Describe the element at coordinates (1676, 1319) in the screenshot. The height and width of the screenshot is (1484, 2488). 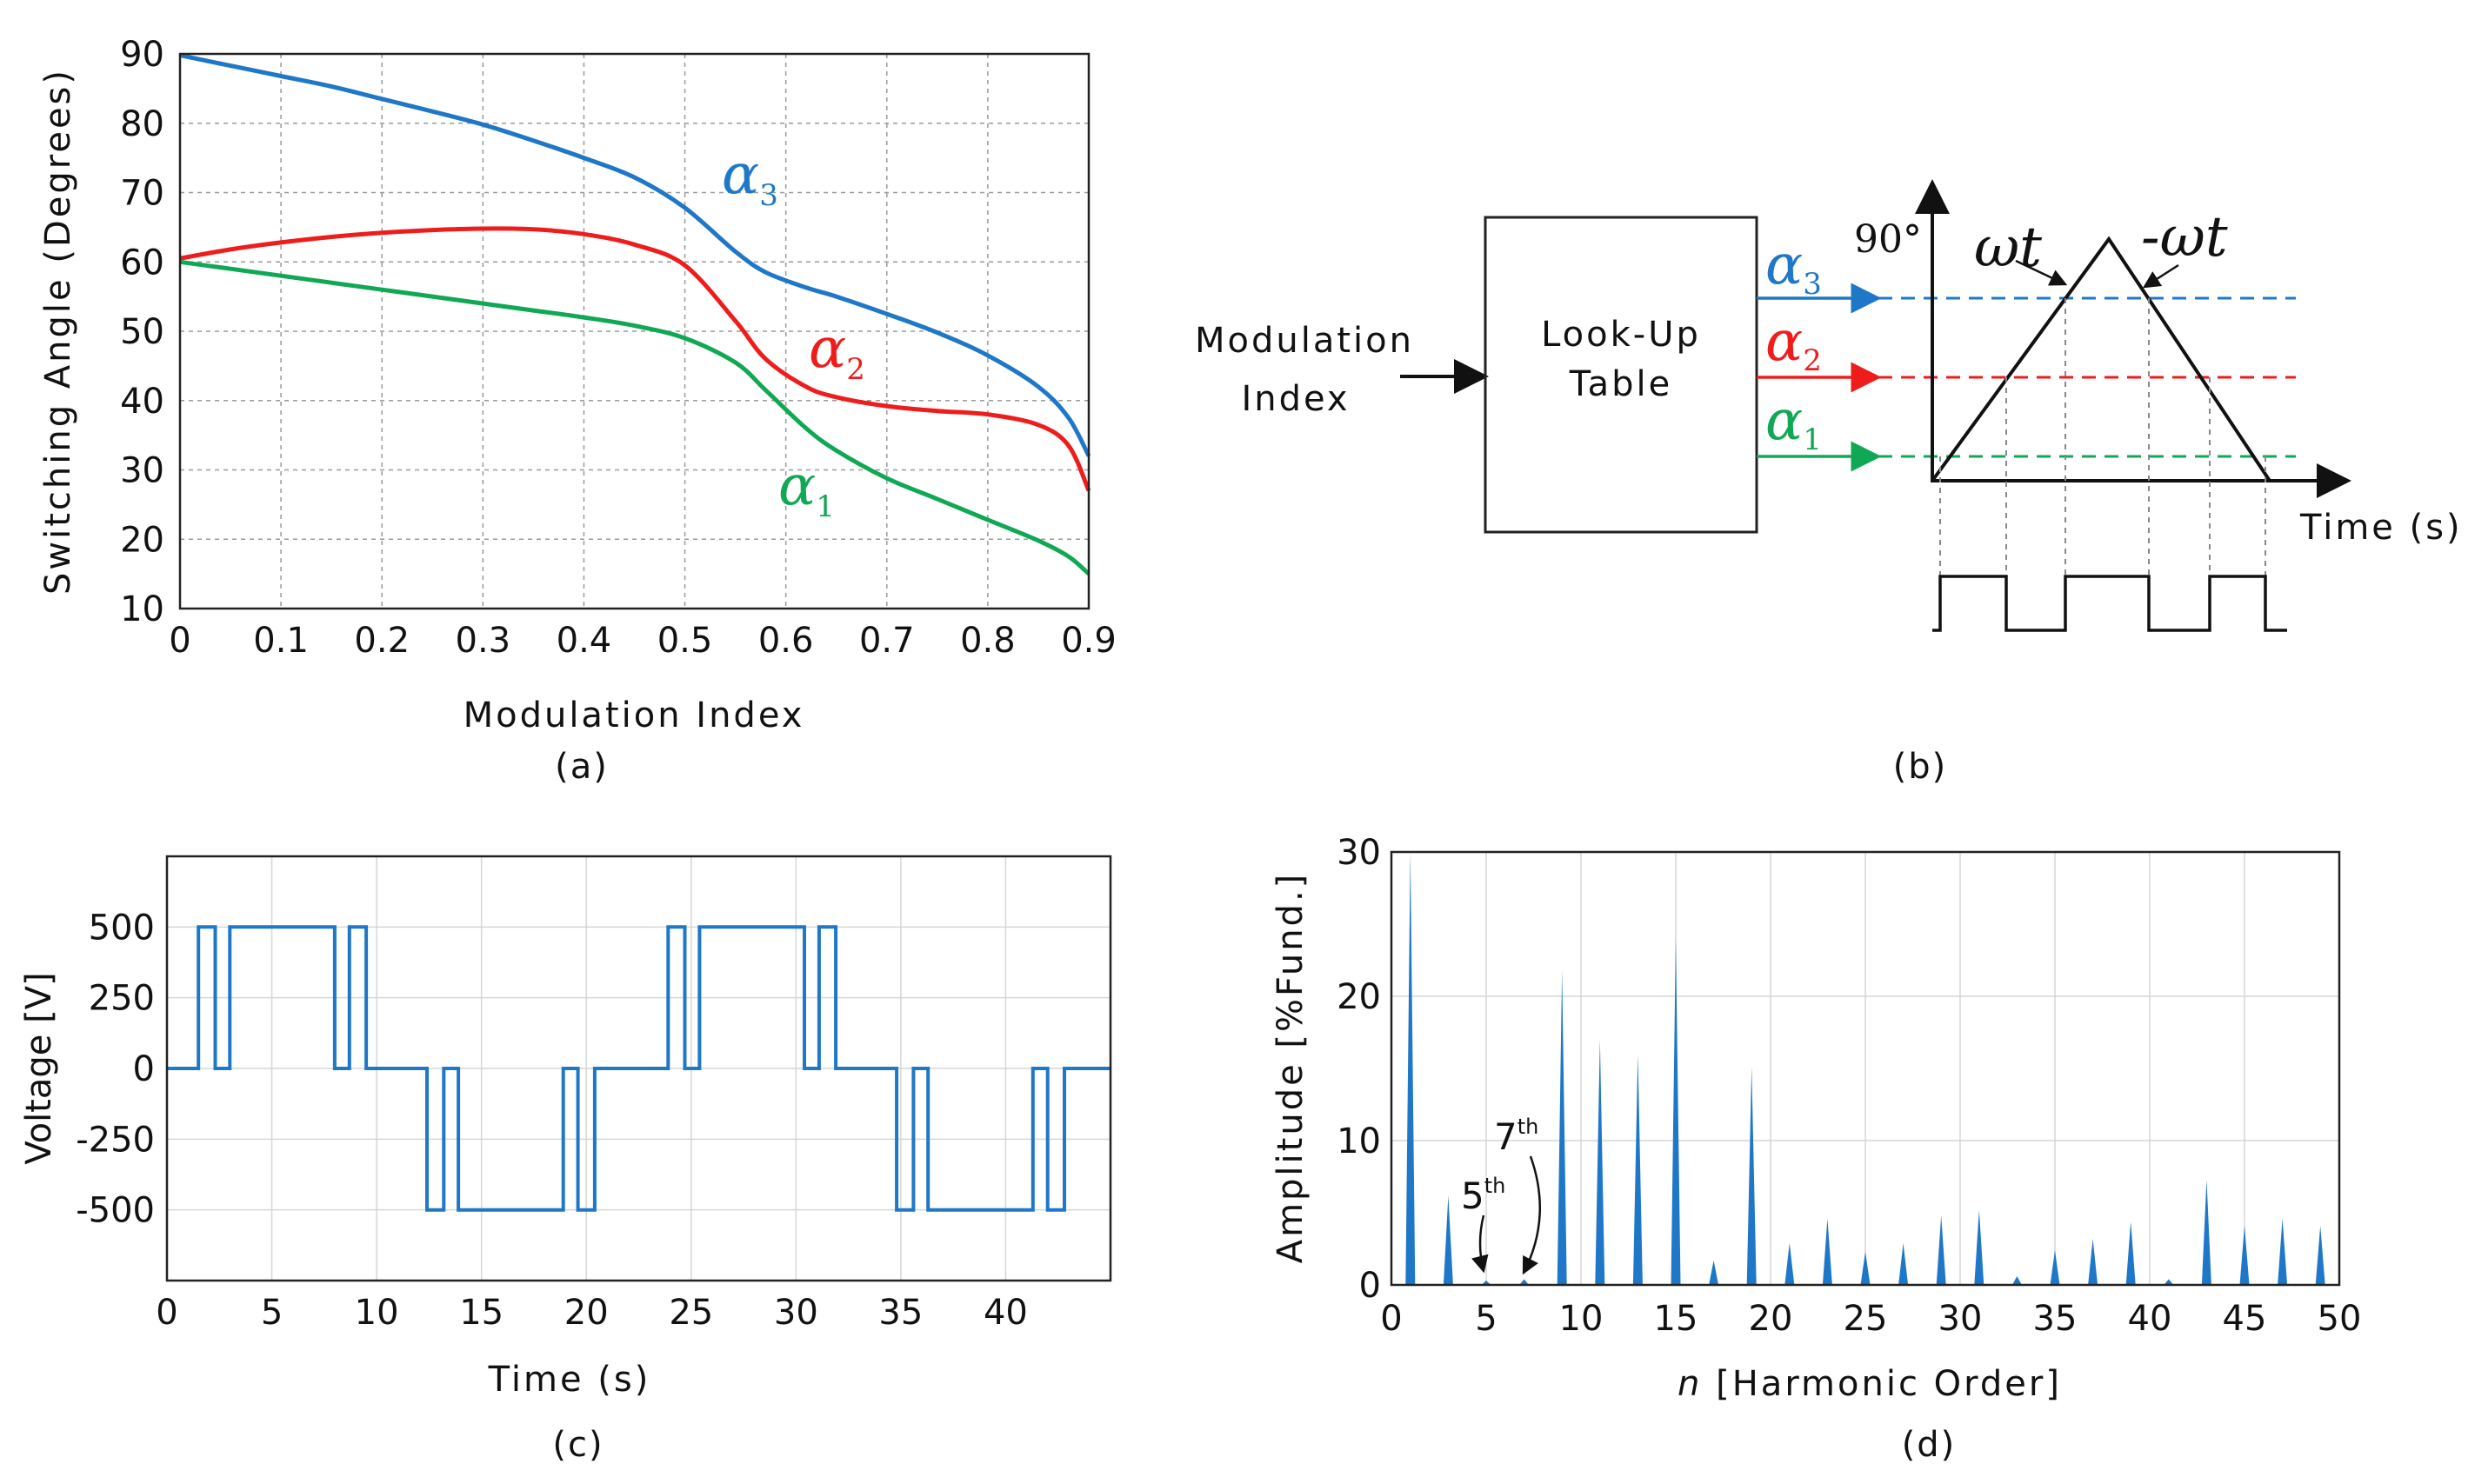
I see `d-x-tick-label: 15` at that location.